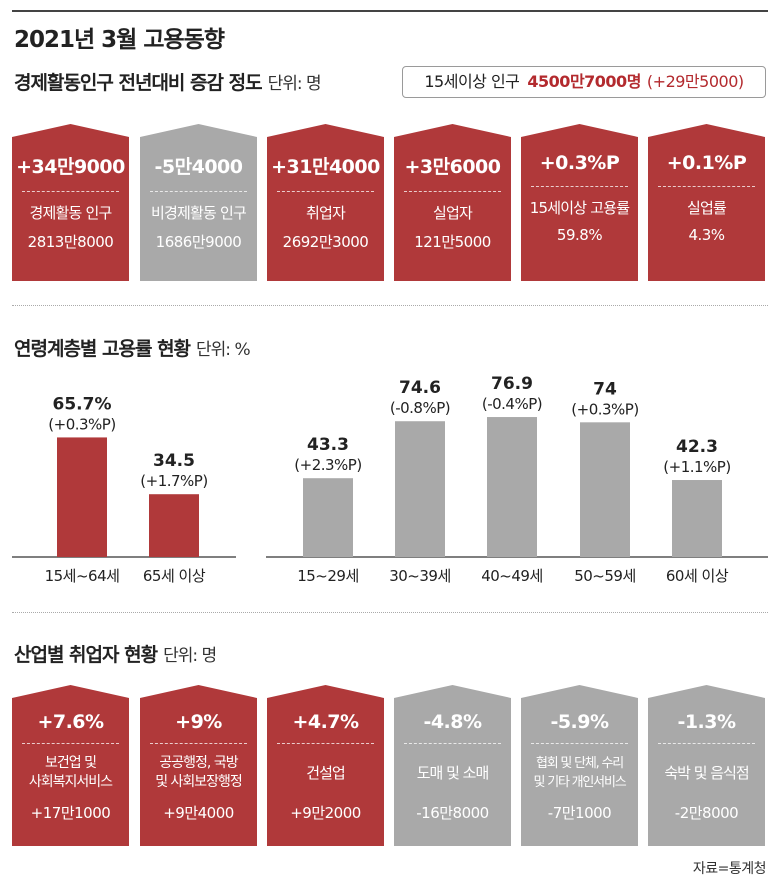 This screenshot has width=780, height=888. What do you see at coordinates (325, 202) in the screenshot?
I see `card-employed: +31만4000 취업자 2692만3000` at bounding box center [325, 202].